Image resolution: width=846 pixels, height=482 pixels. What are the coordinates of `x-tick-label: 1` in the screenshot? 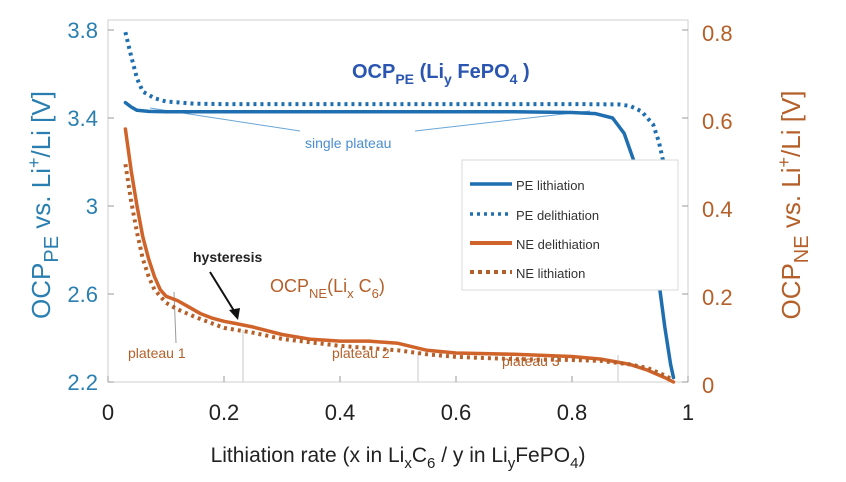 It's located at (688, 412).